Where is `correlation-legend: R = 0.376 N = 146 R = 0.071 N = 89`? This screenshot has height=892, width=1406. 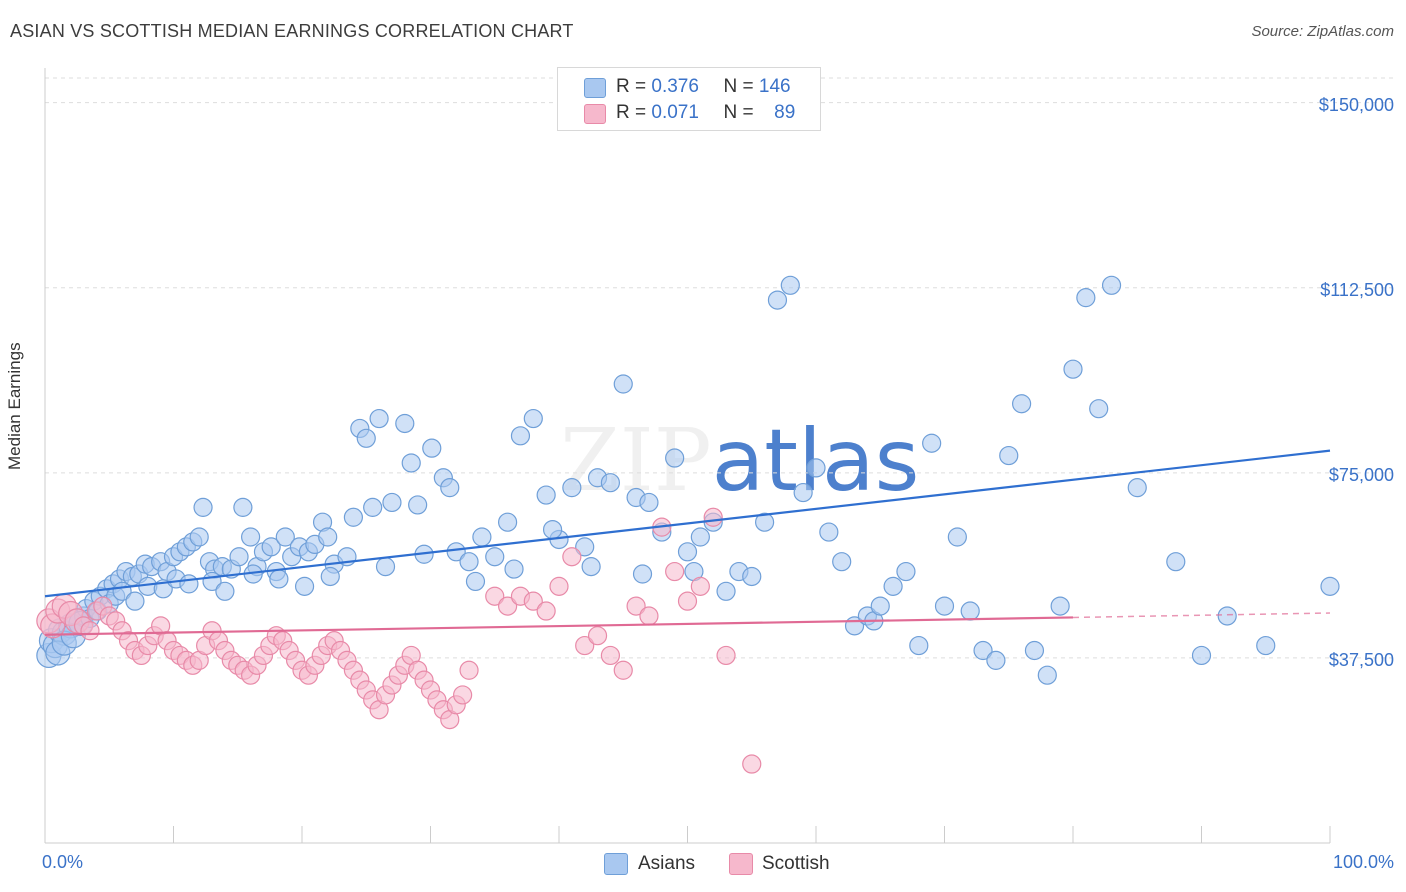 correlation-legend: R = 0.376 N = 146 R = 0.071 N = 89 is located at coordinates (689, 99).